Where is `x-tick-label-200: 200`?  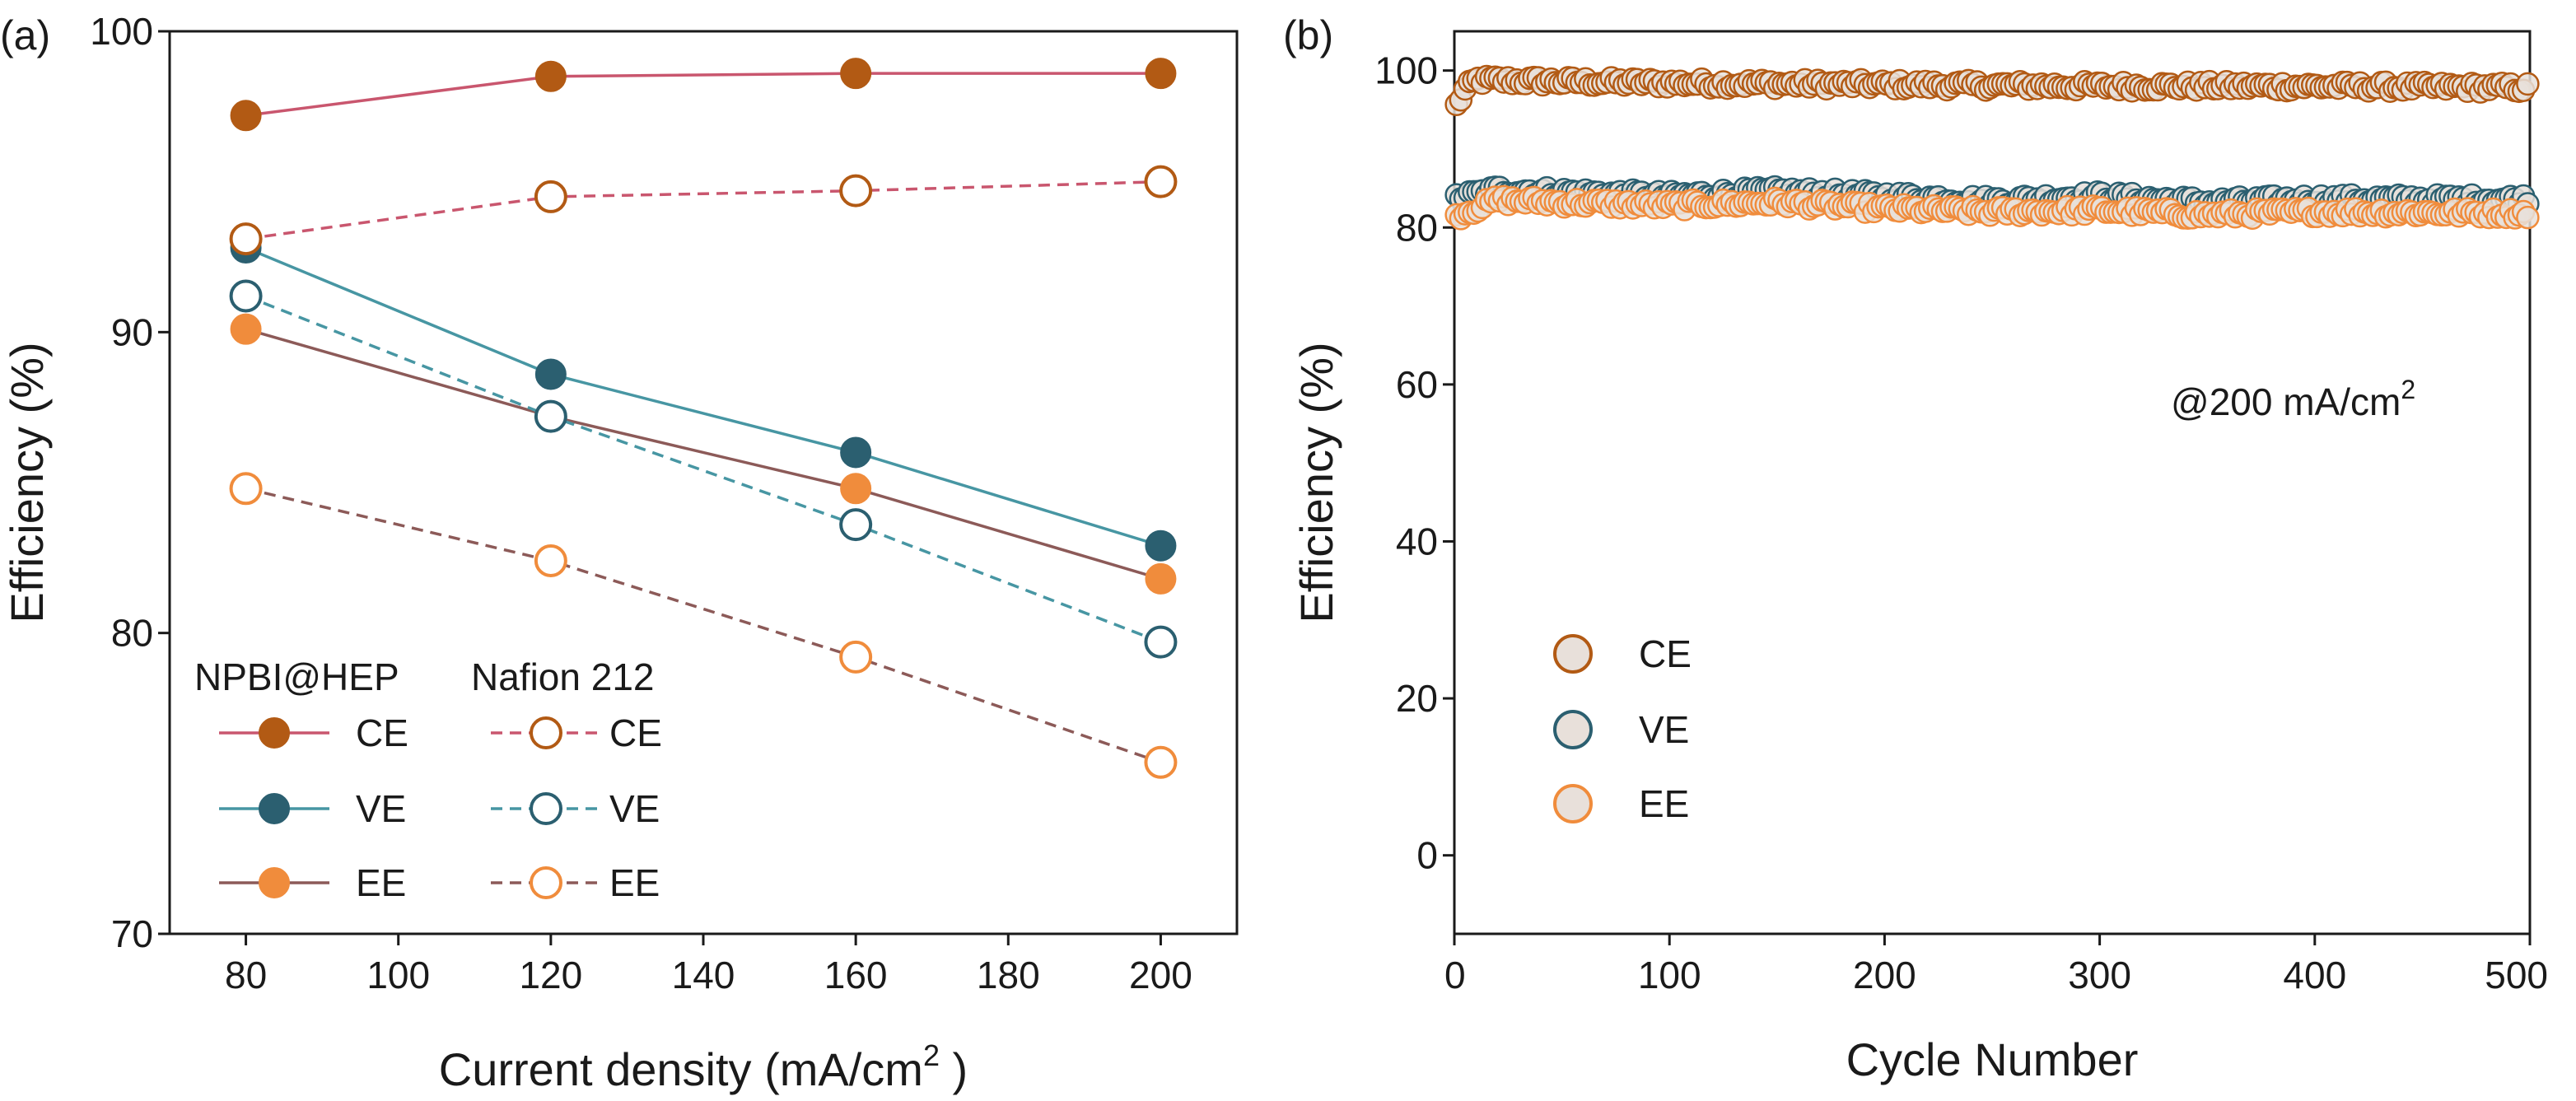
x-tick-label-200: 200 is located at coordinates (1160, 975).